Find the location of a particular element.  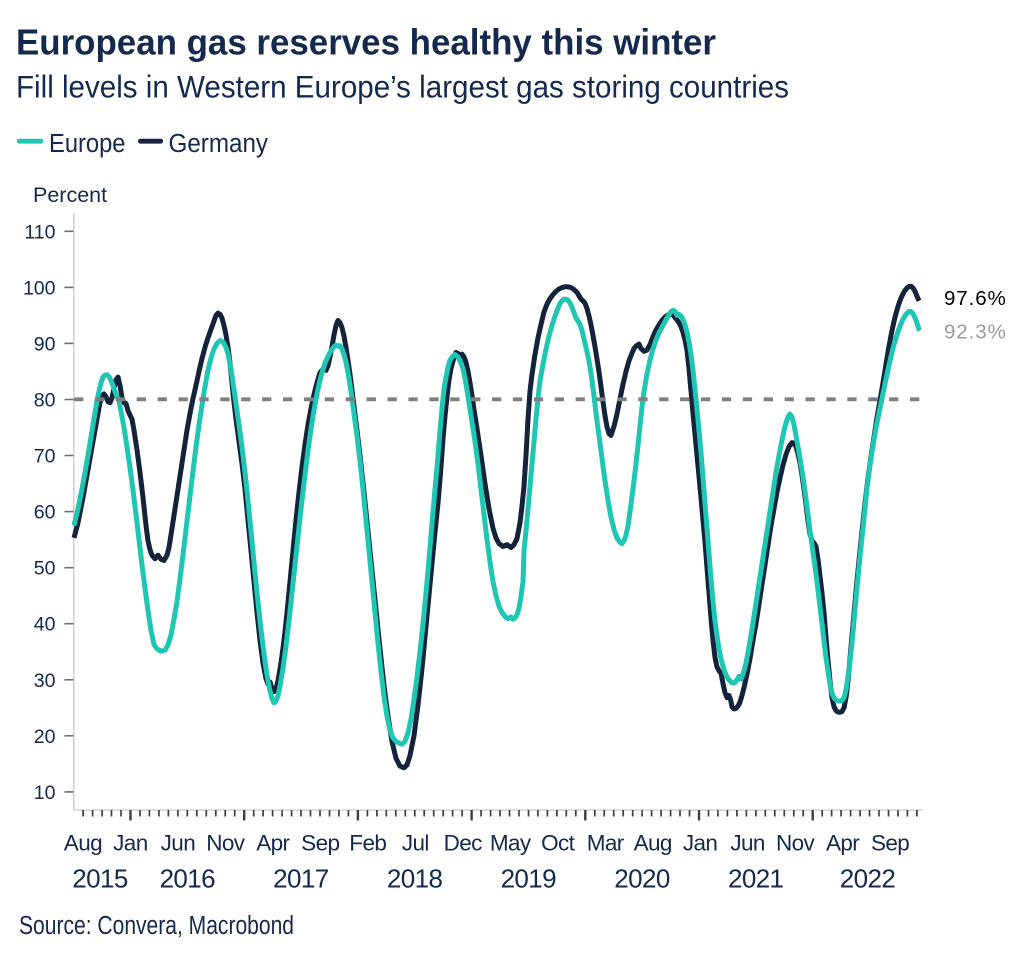

svg-text: Europe is located at coordinates (87, 144).